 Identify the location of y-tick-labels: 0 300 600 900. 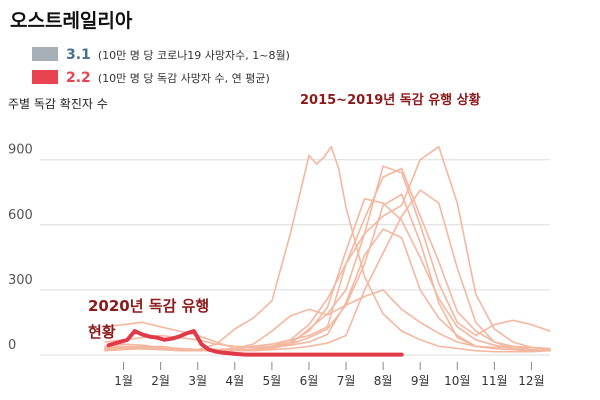
(20, 248).